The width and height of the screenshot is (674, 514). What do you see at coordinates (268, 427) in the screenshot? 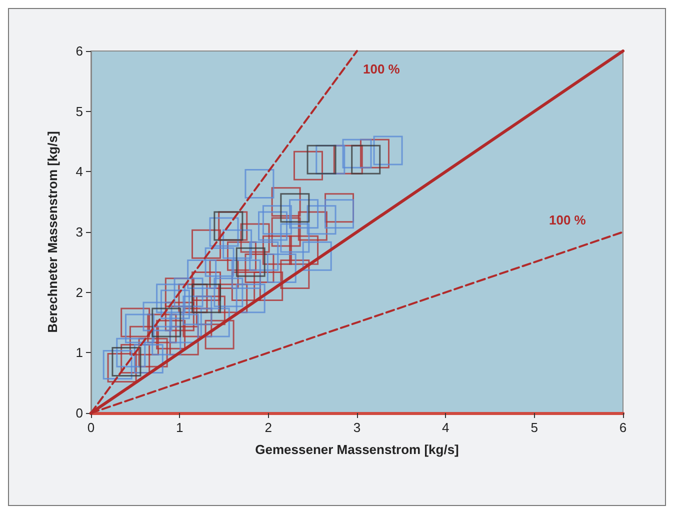
I see `x-tick-label: 2` at bounding box center [268, 427].